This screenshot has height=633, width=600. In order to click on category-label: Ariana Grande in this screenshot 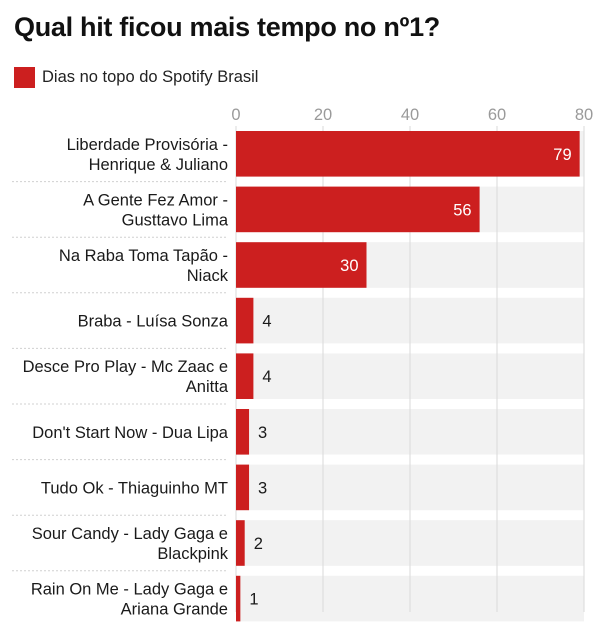, I will do `click(174, 610)`.